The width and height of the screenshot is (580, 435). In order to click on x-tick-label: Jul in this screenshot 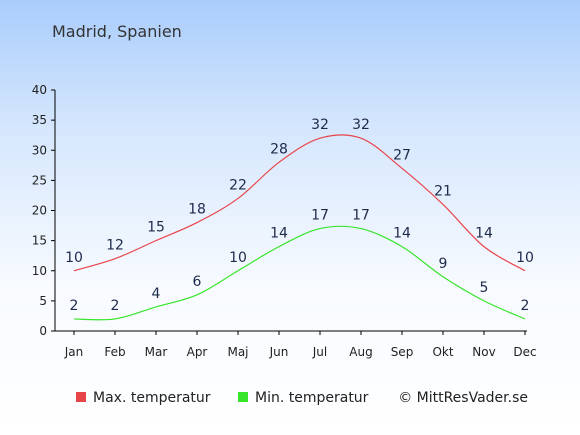, I will do `click(319, 352)`.